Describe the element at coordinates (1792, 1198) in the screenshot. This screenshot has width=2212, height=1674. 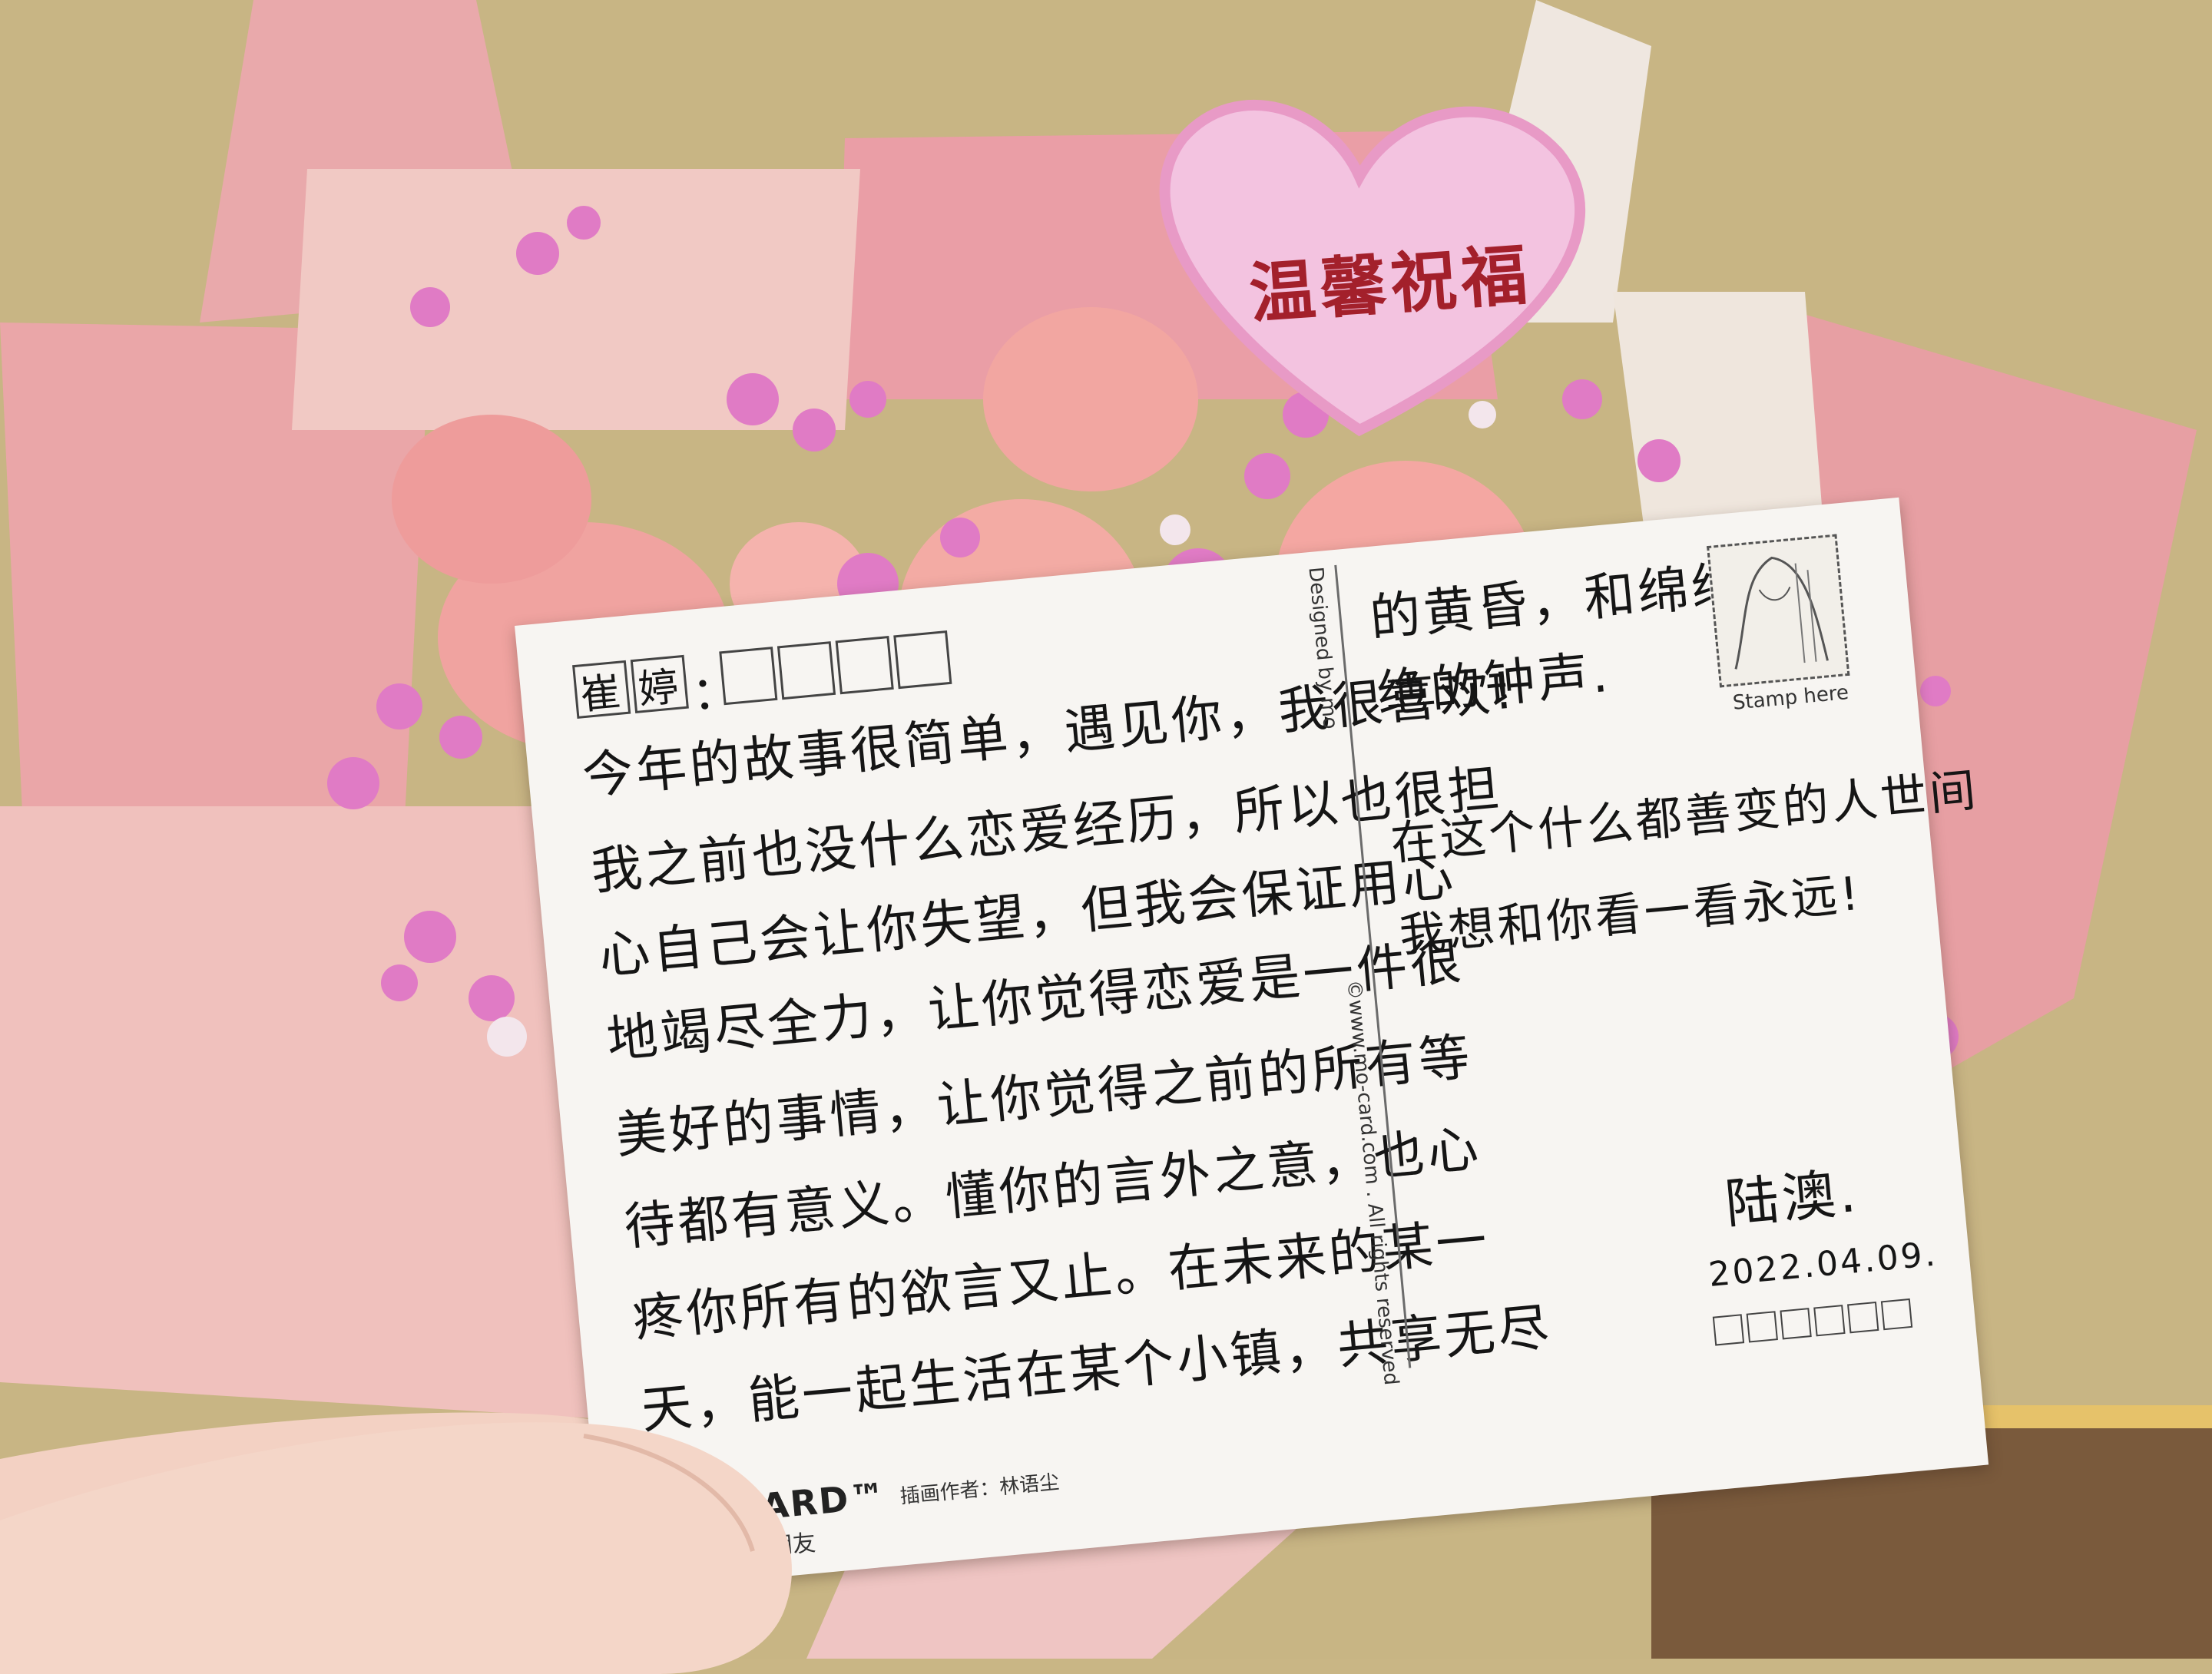
I see `signature: 陆澳.` at that location.